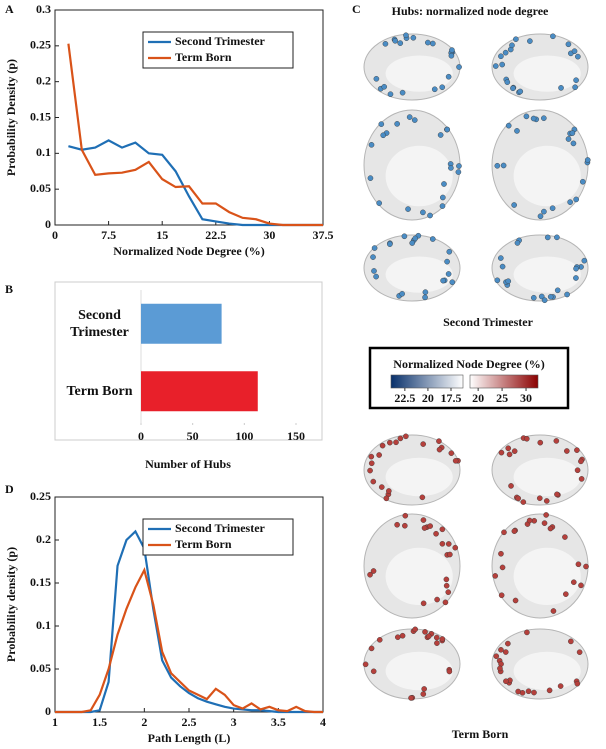 The image size is (606, 749). Describe the element at coordinates (144, 722) in the screenshot. I see `x-tick-label: 2` at that location.